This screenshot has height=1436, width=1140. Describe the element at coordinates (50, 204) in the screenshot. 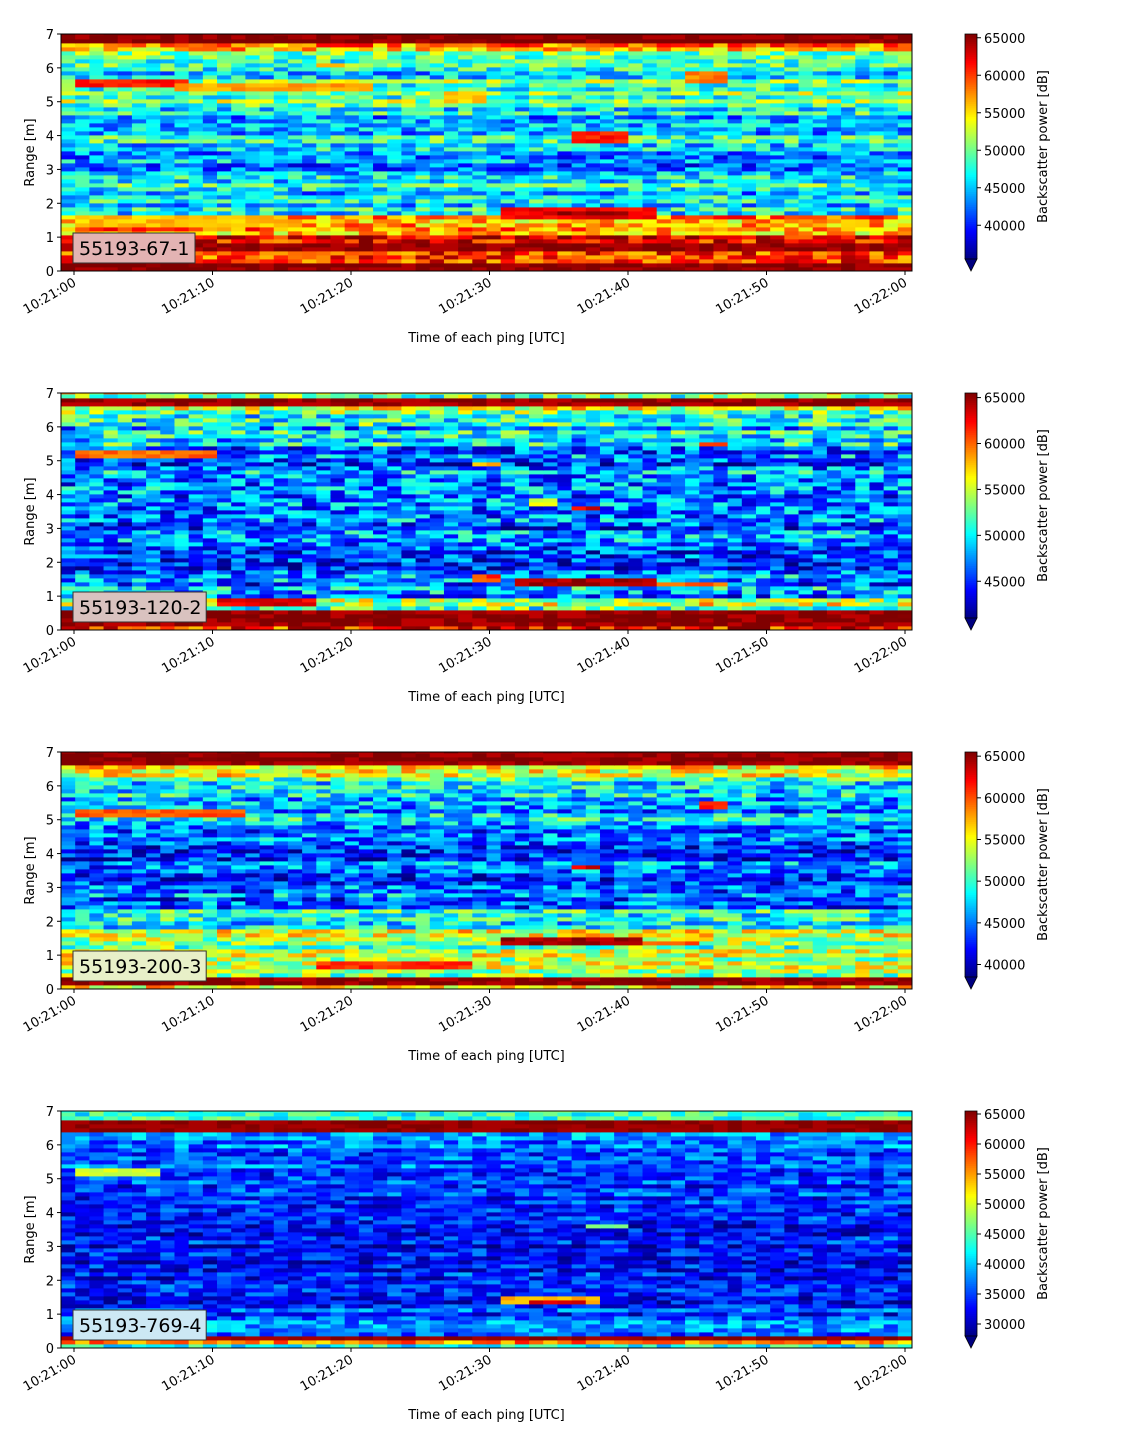

I see `y-tick-label: 2` at that location.